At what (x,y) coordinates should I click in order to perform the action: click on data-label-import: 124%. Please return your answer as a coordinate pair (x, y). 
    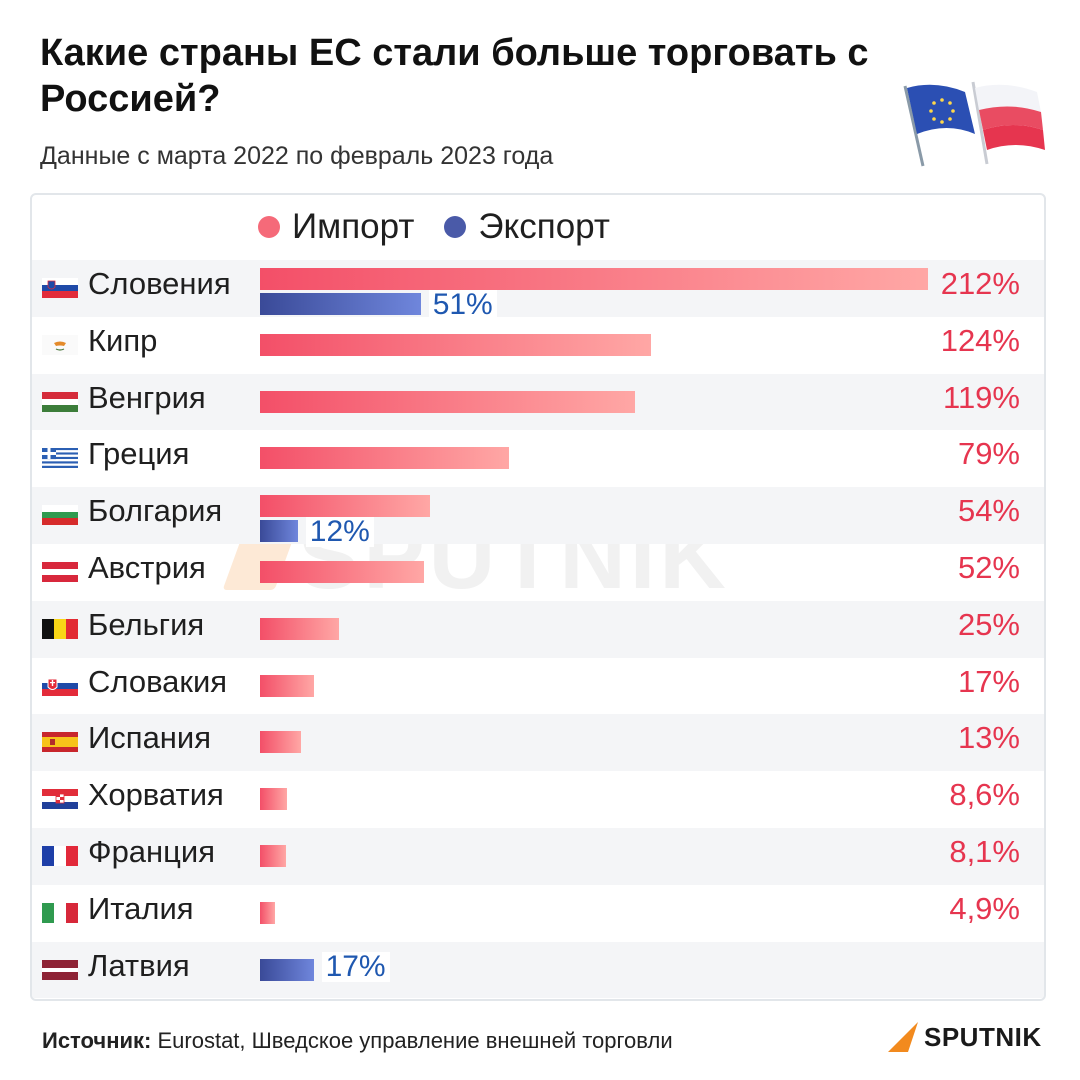
    Looking at the image, I should click on (980, 340).